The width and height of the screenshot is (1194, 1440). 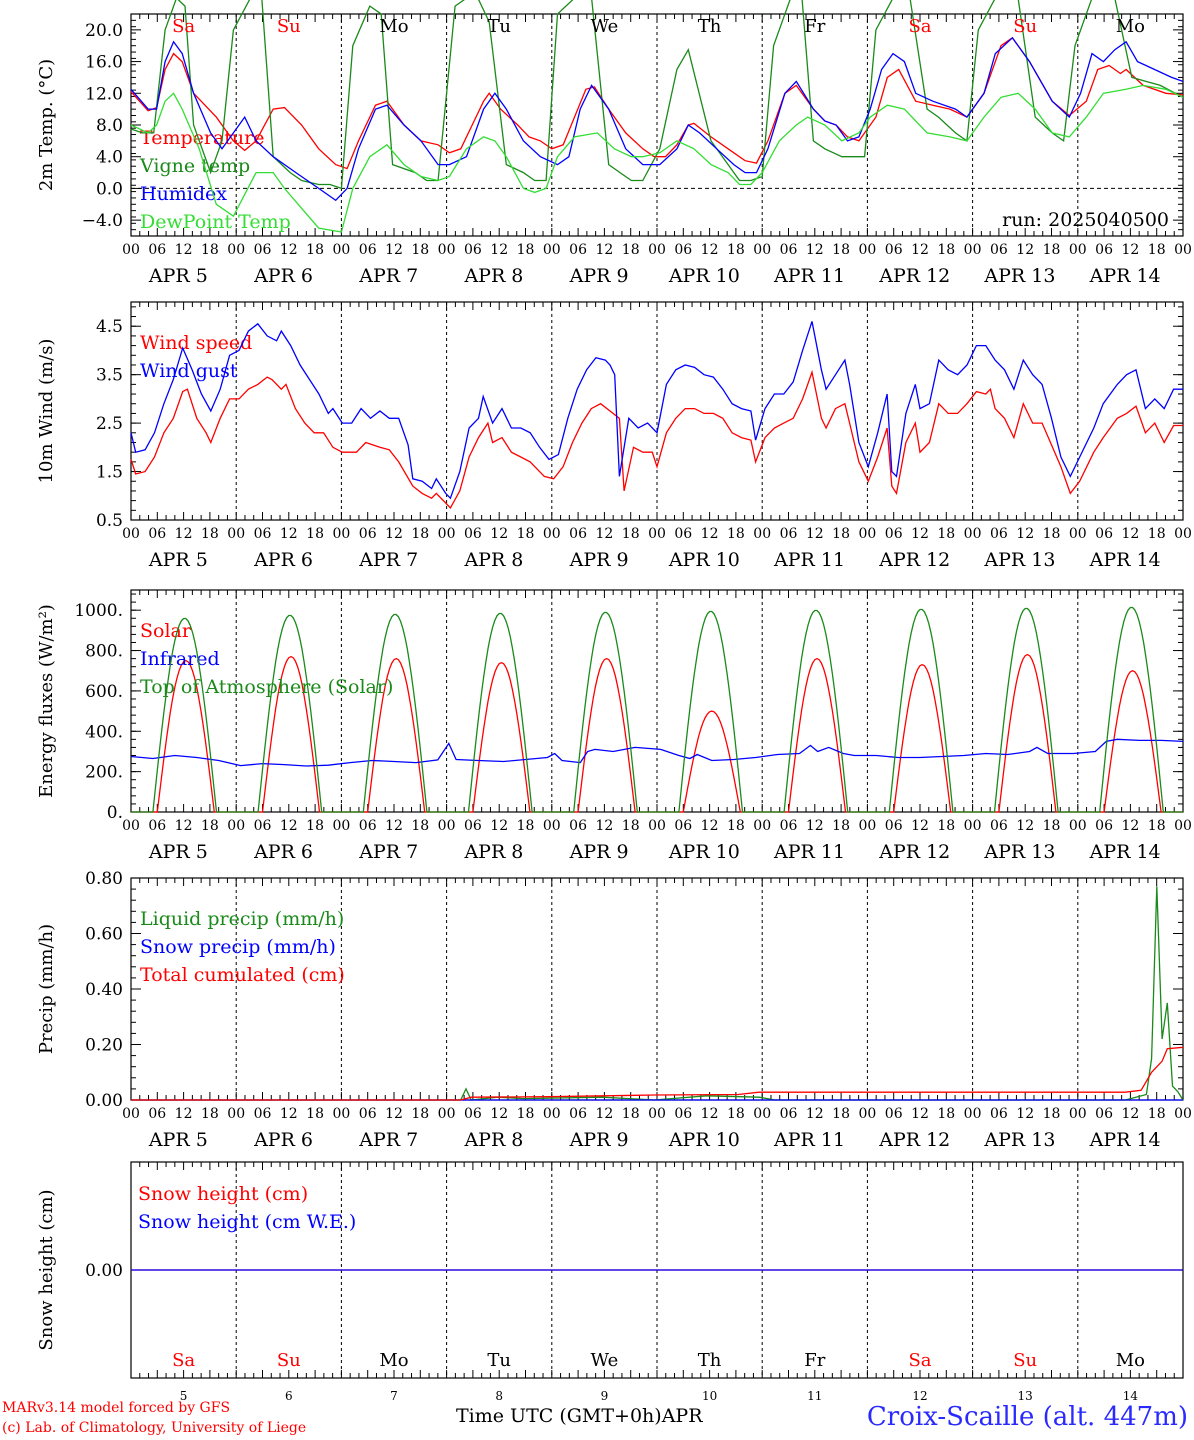 I want to click on series-line-wind-gust, so click(x=656, y=410).